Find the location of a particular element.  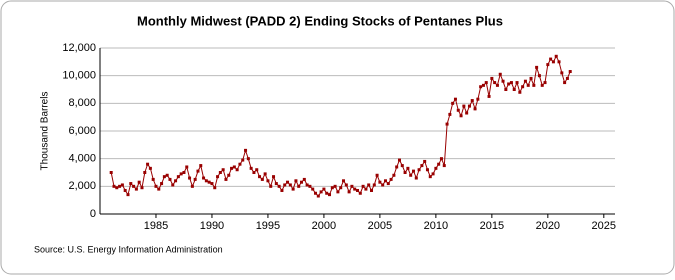

y-tick-label: 12,000 is located at coordinates (79, 48).